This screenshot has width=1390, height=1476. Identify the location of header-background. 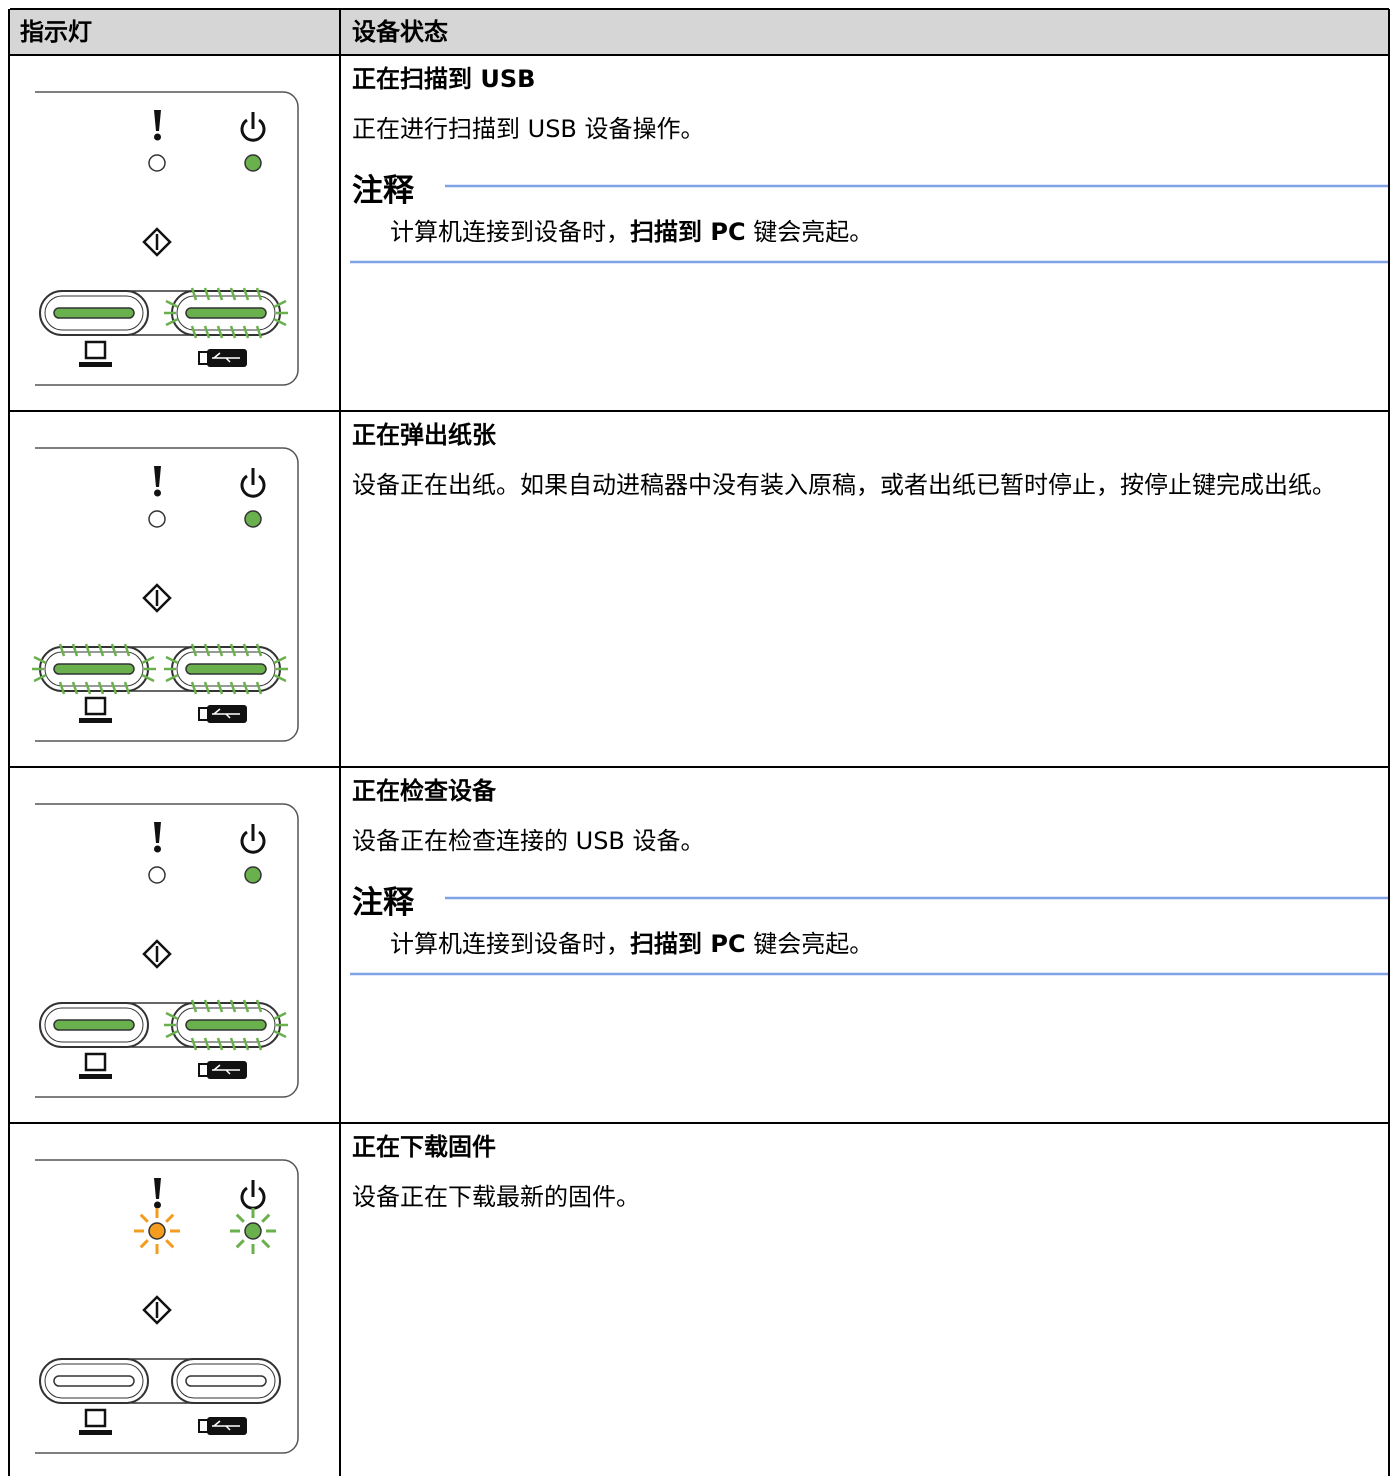
(699, 32).